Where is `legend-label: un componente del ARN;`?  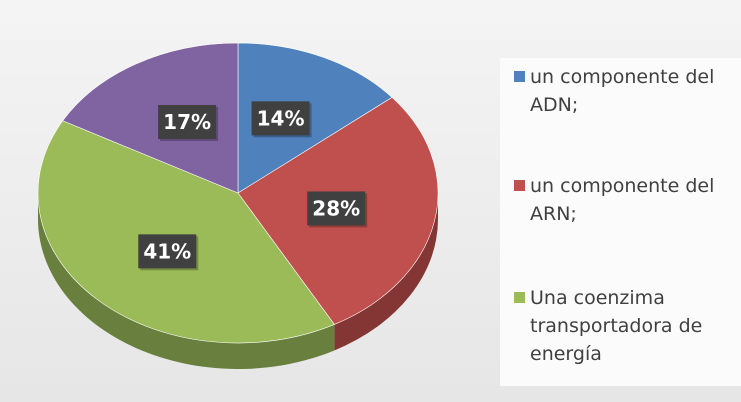 legend-label: un componente del ARN; is located at coordinates (622, 200).